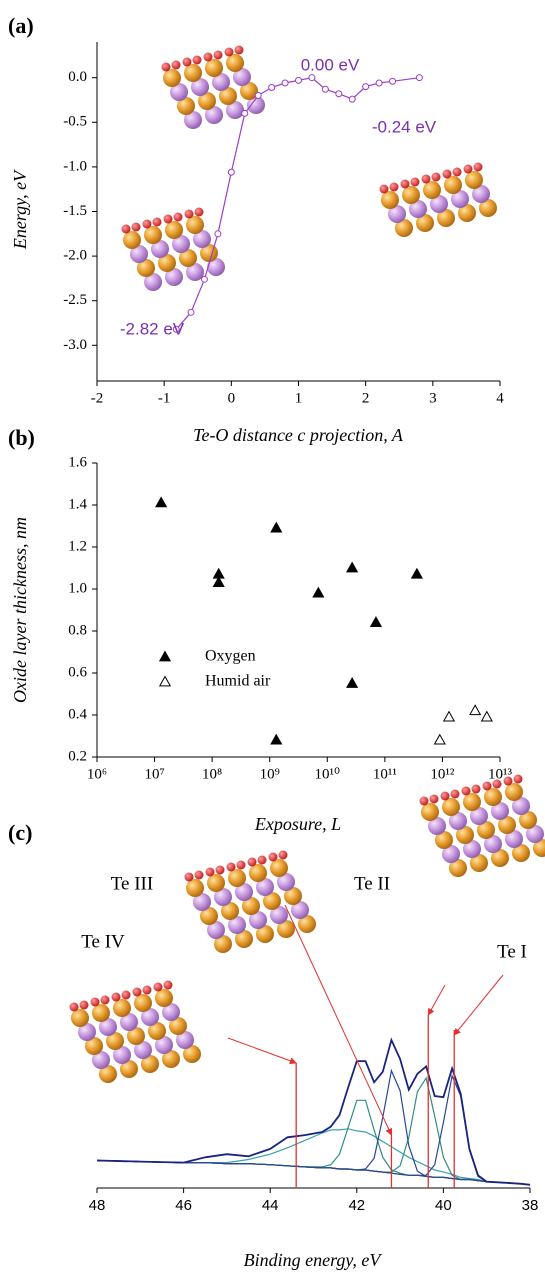 This screenshot has width=545, height=1279. Describe the element at coordinates (132, 883) in the screenshot. I see `peak-label: Te III` at that location.